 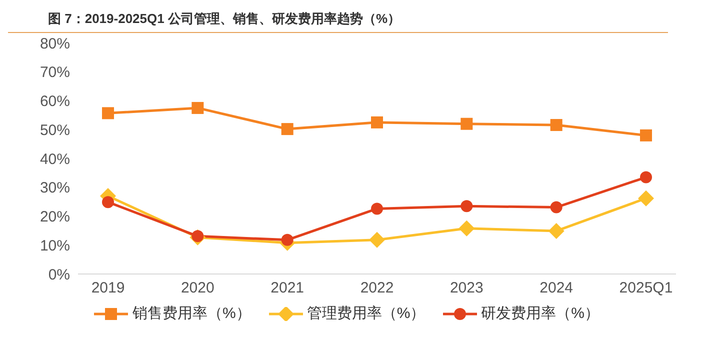 I want to click on chart-title: 图 7：2019-2025Q1 公司管理、销售、研发费用率趋势（%）, so click(x=338, y=20).